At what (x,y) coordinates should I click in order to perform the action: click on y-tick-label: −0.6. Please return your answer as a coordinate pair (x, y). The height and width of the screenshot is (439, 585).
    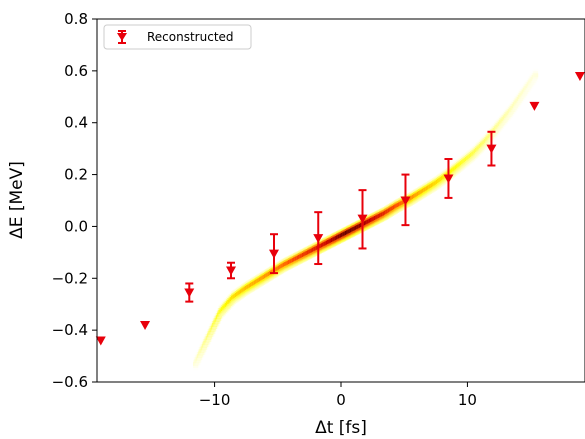
    Looking at the image, I should click on (70, 382).